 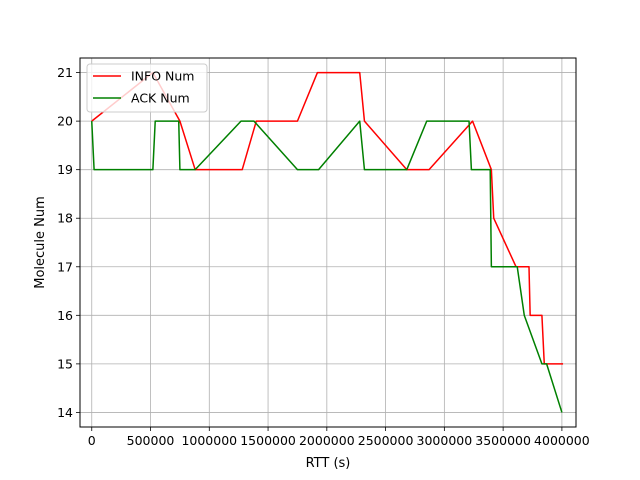 I want to click on x-tick-label: 0, so click(x=92, y=440).